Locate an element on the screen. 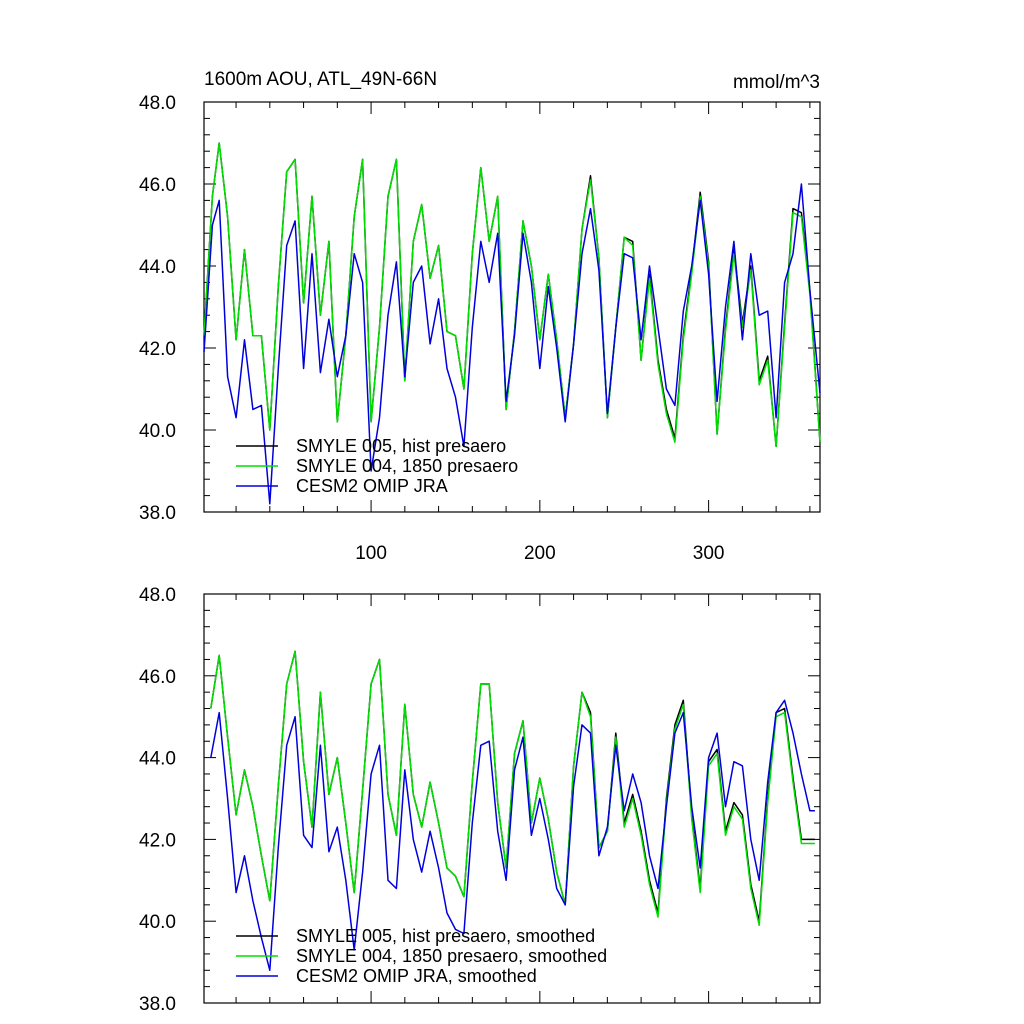 The width and height of the screenshot is (1024, 1024). bottom-legend-label-1: SMYLE 005, hist presaero, smoothed is located at coordinates (445, 936).